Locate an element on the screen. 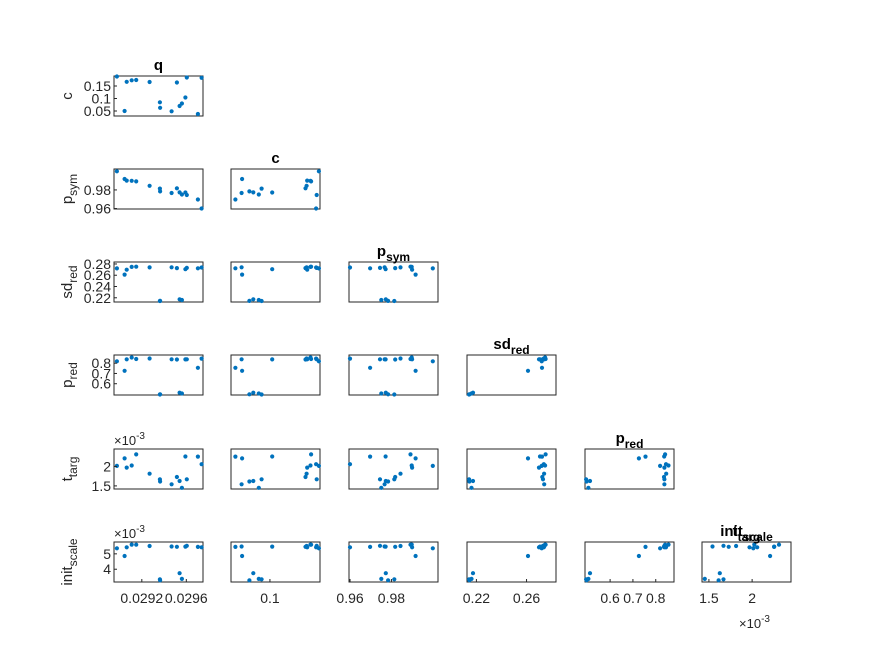  panel-initscale-vs-c is located at coordinates (275, 562).